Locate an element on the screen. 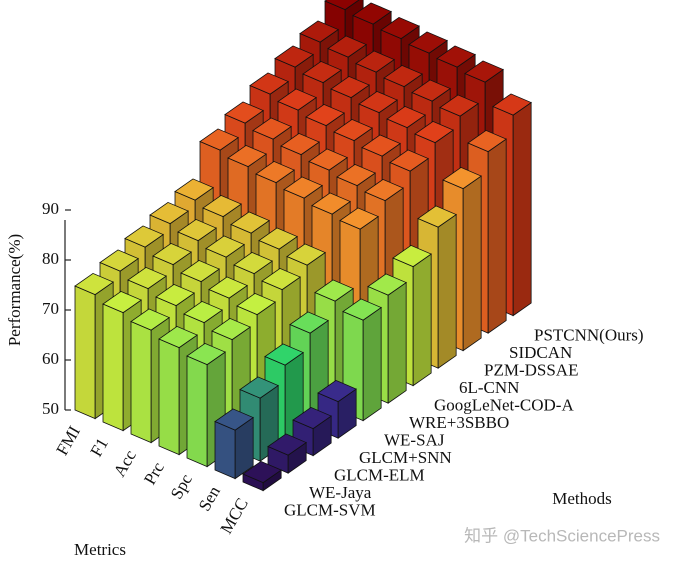 The height and width of the screenshot is (568, 677). x-tick-label: Prc is located at coordinates (154, 473).